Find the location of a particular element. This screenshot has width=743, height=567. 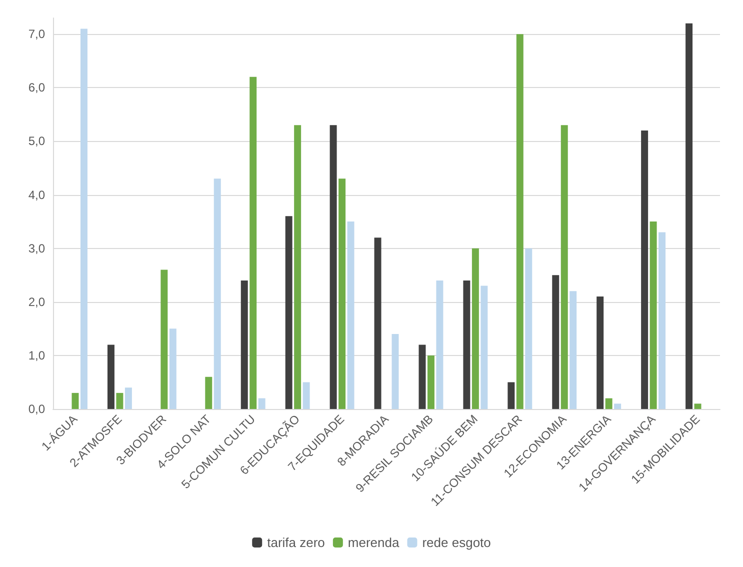

y-tick-label: 7,0 is located at coordinates (37, 34).